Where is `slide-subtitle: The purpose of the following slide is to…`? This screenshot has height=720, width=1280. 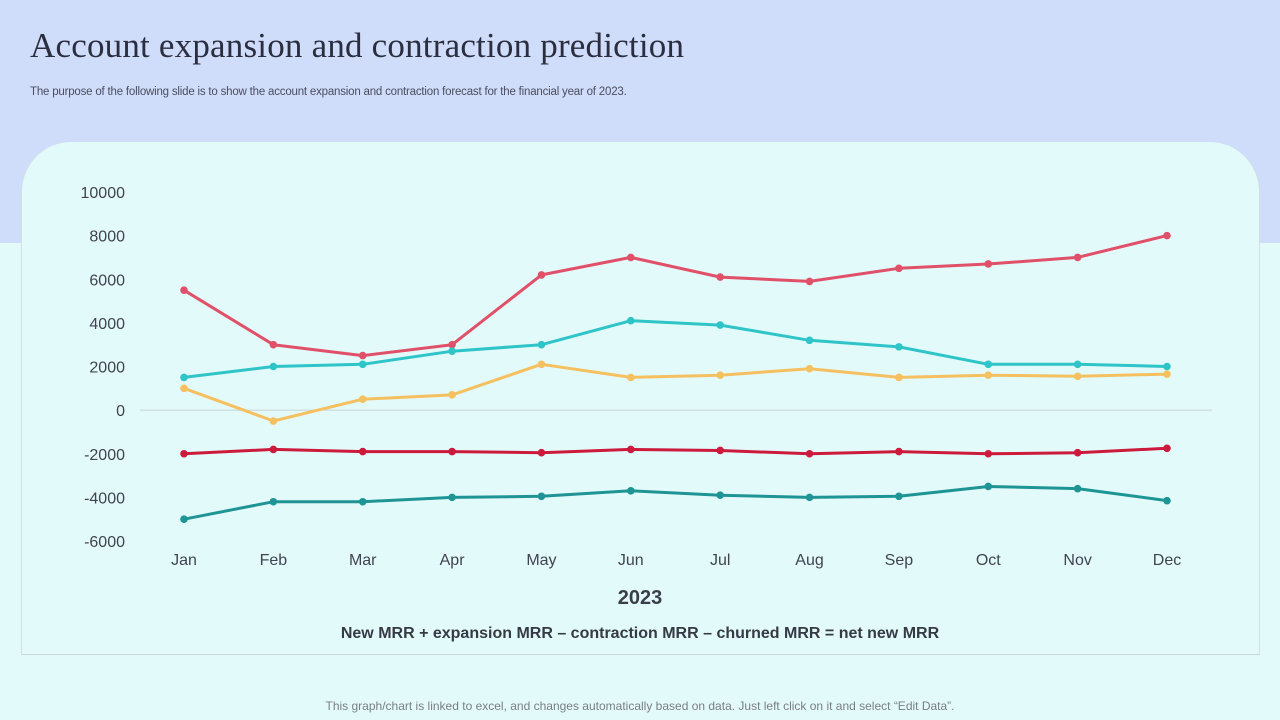
slide-subtitle: The purpose of the following slide is to… is located at coordinates (328, 92).